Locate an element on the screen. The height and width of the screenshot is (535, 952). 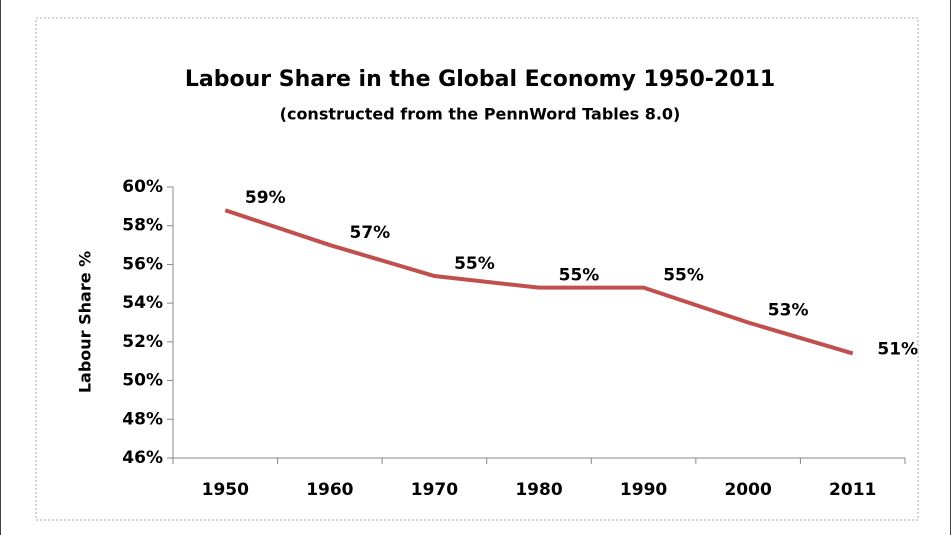
y-tick-label: 48% is located at coordinates (142, 419).